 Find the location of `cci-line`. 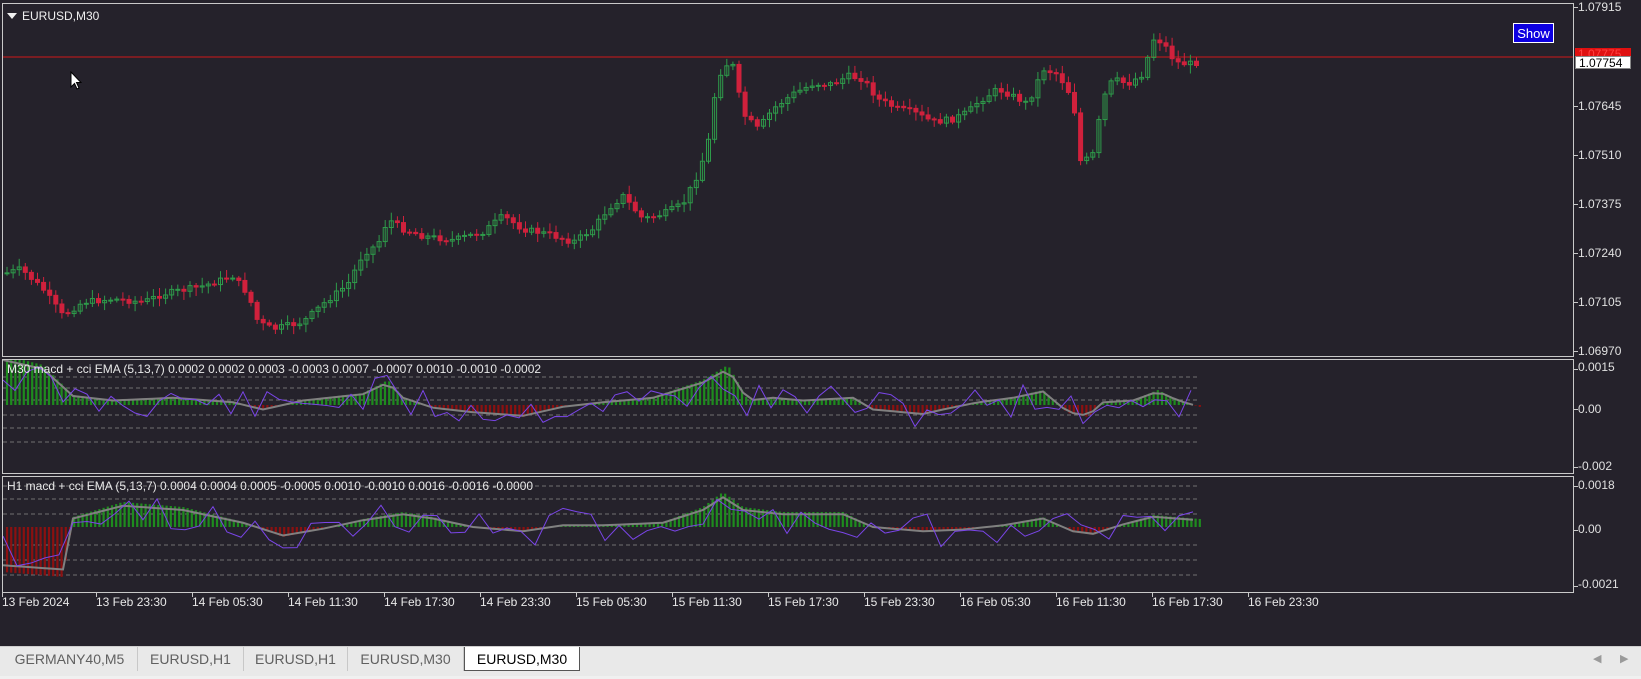

cci-line is located at coordinates (597, 397).